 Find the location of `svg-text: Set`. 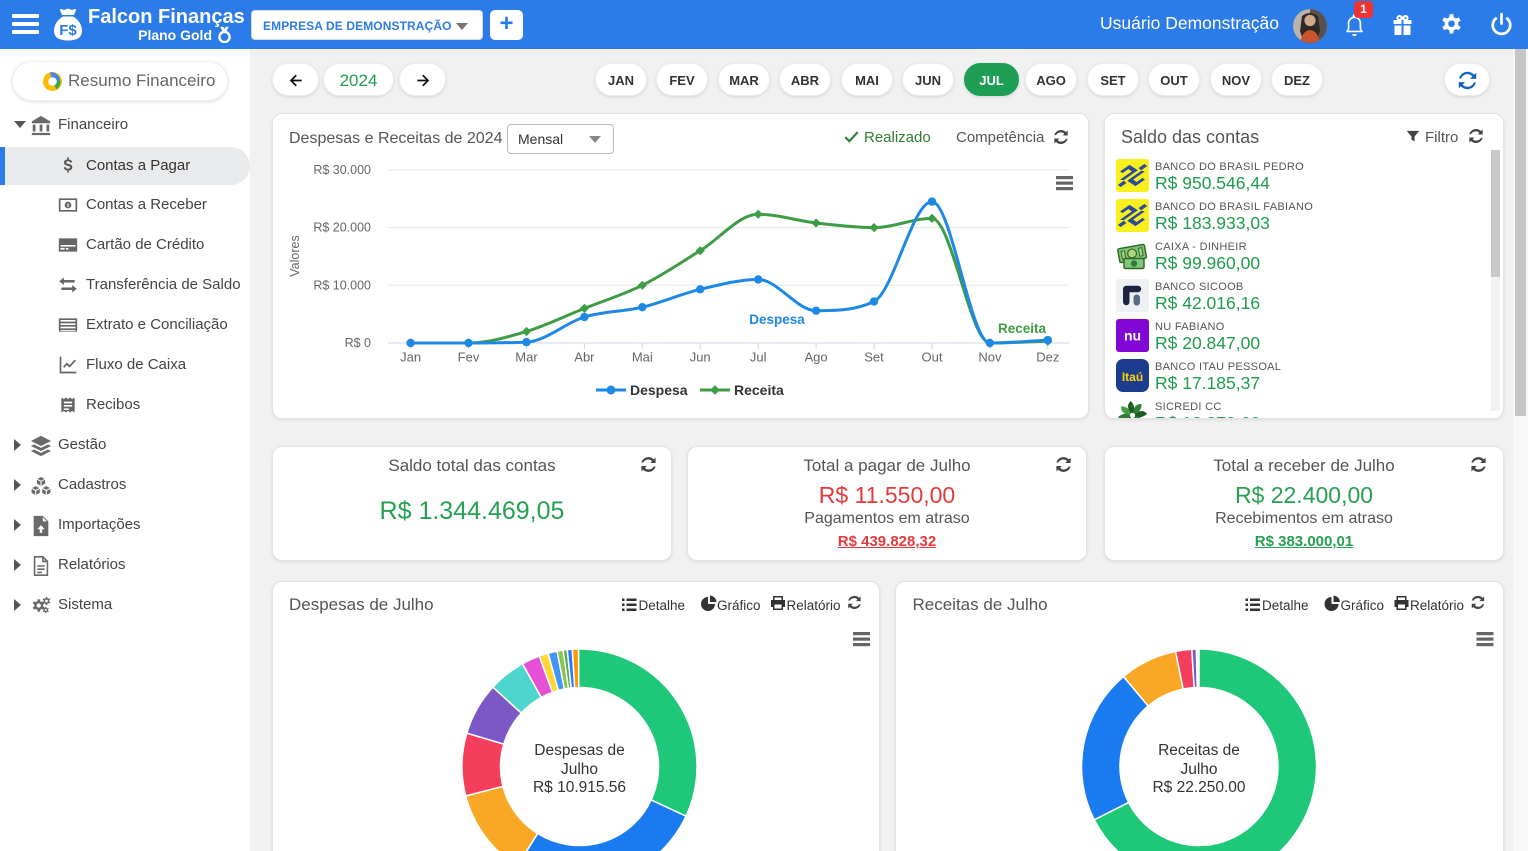

svg-text: Set is located at coordinates (874, 357).